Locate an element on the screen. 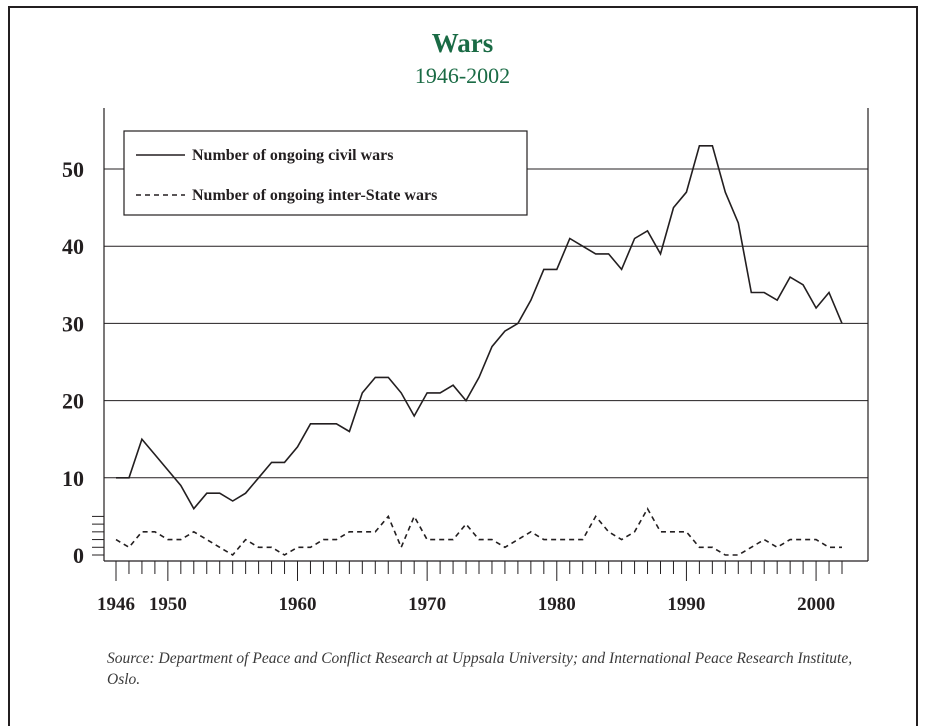 The width and height of the screenshot is (925, 726). chart-title: Wars is located at coordinates (462, 43).